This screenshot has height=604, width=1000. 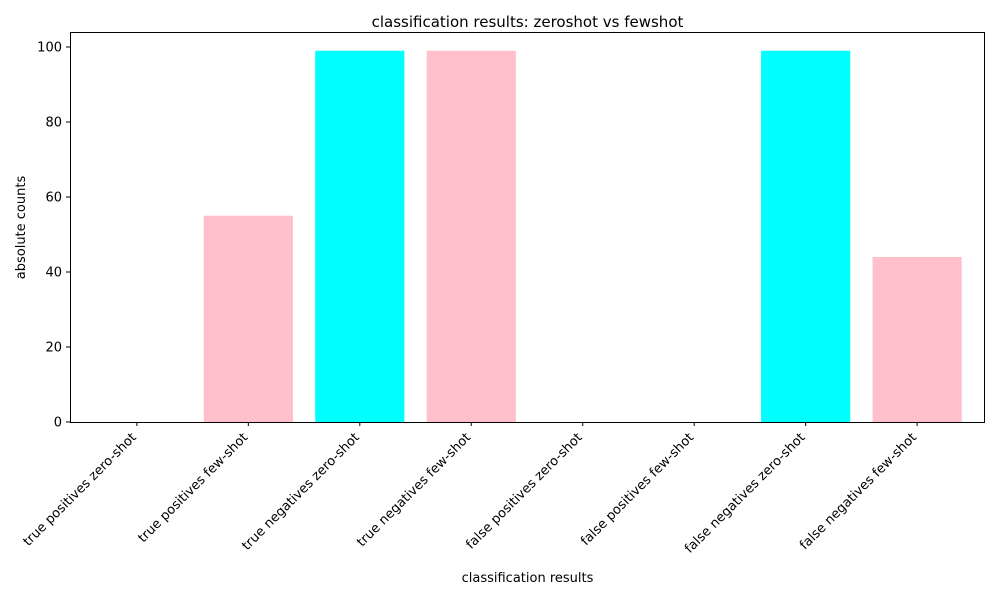 What do you see at coordinates (414, 490) in the screenshot?
I see `x-tick-label: true negatives few-shot` at bounding box center [414, 490].